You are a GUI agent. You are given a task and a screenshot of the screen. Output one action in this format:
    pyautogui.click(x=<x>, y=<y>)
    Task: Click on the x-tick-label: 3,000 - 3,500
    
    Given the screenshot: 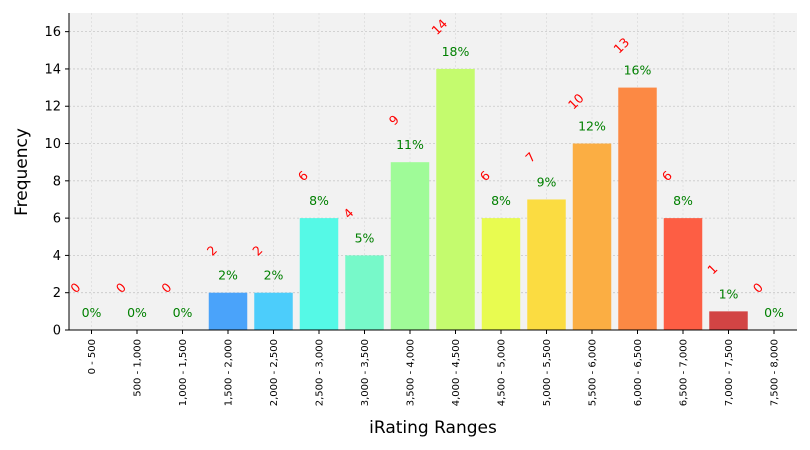 What is the action you would take?
    pyautogui.click(x=365, y=372)
    